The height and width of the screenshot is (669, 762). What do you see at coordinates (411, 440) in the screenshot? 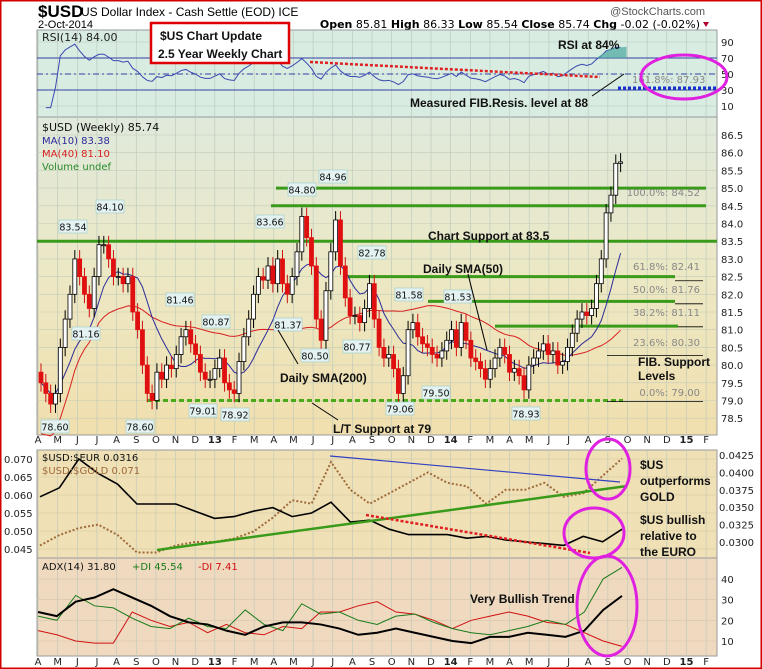
I see `month-label: N` at bounding box center [411, 440].